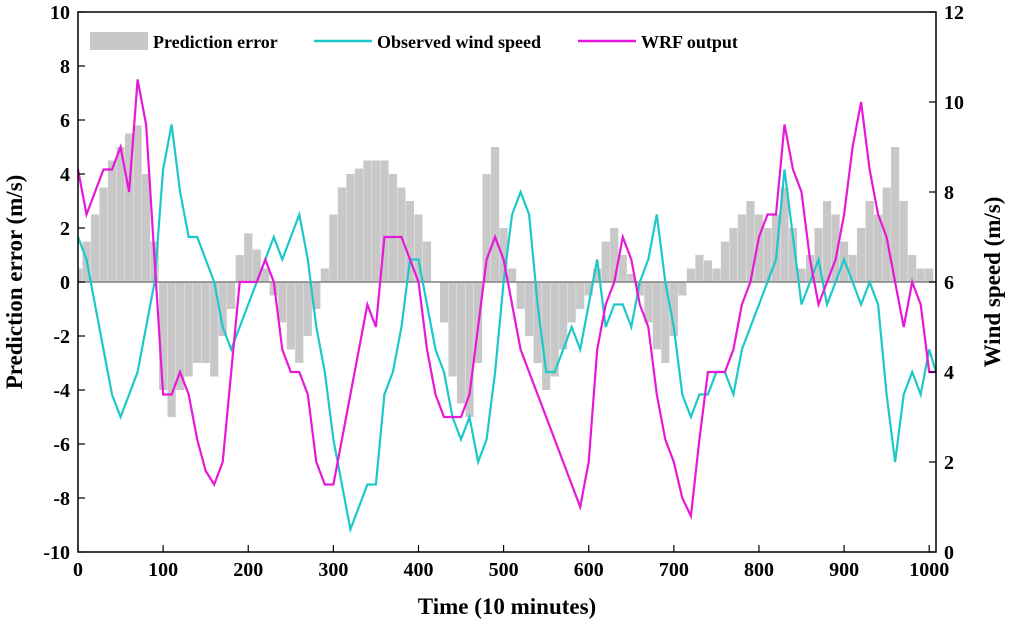 The width and height of the screenshot is (1014, 627). What do you see at coordinates (14, 282) in the screenshot?
I see `left-y-axis-title: Prediction error (m/s)` at bounding box center [14, 282].